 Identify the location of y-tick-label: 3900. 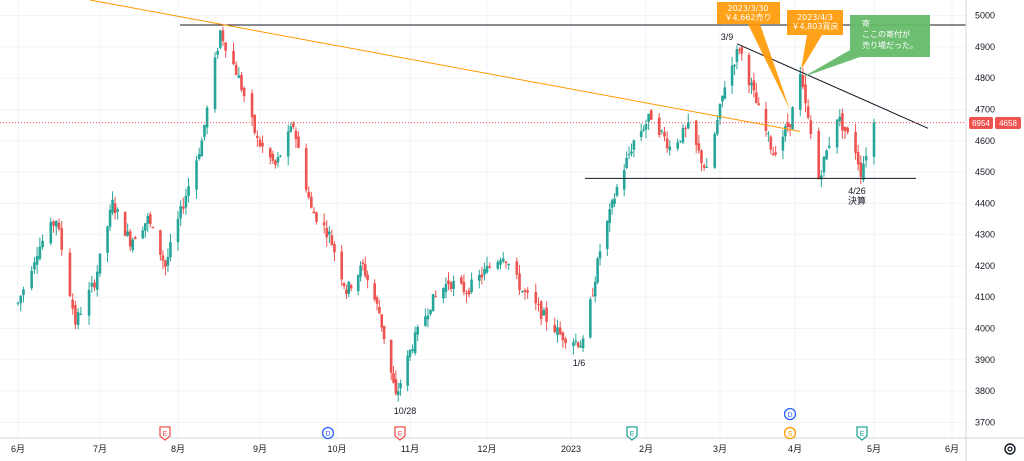
(985, 360).